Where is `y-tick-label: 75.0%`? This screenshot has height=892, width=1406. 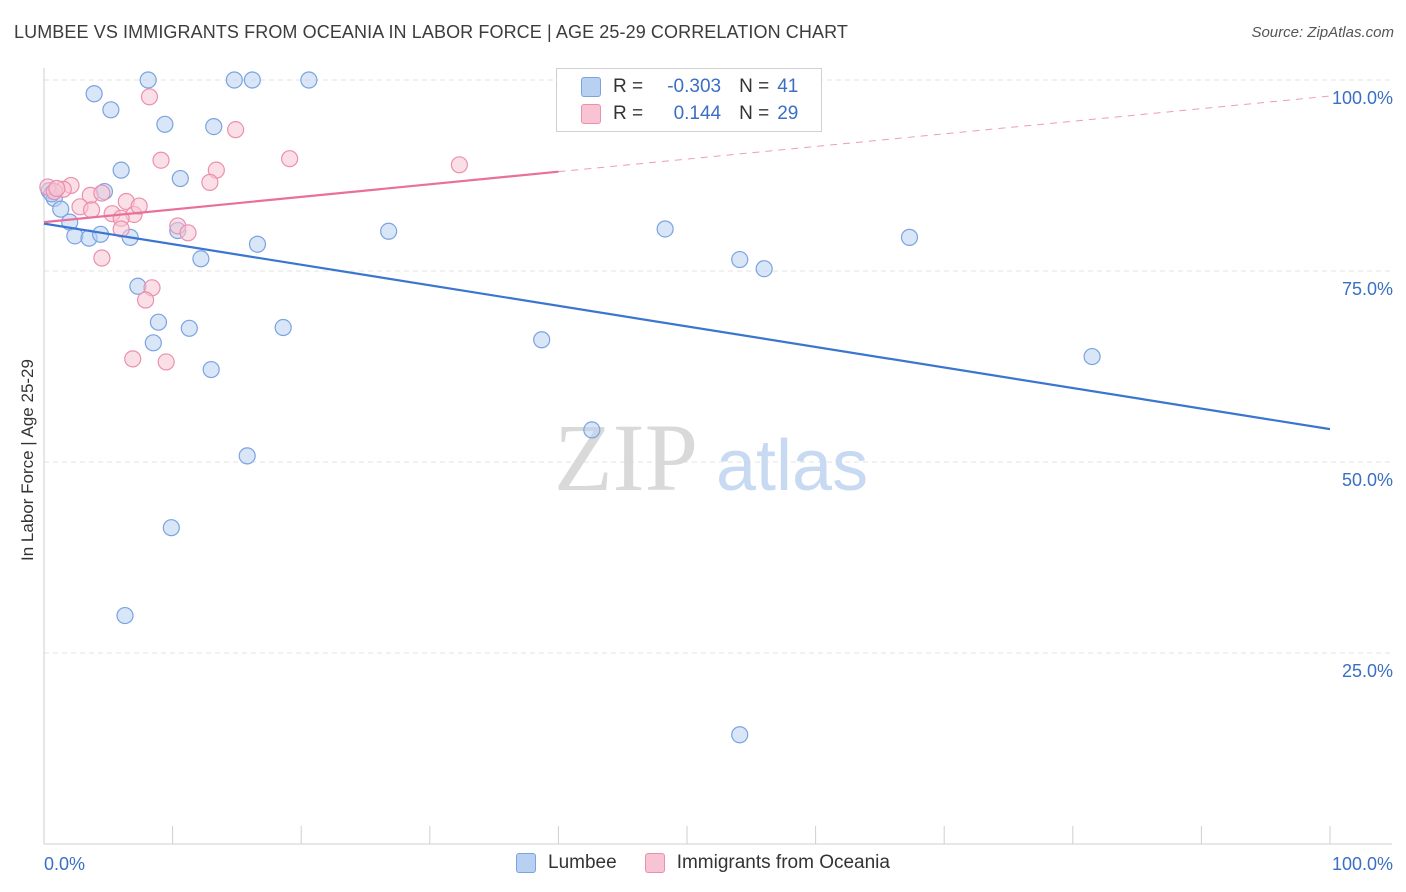 y-tick-label: 75.0% is located at coordinates (1367, 289).